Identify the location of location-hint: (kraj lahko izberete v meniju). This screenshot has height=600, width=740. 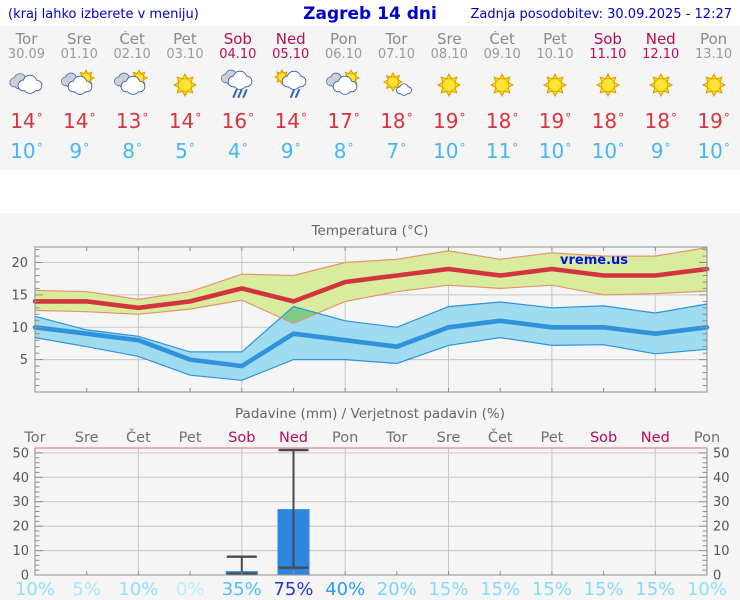
(103, 14).